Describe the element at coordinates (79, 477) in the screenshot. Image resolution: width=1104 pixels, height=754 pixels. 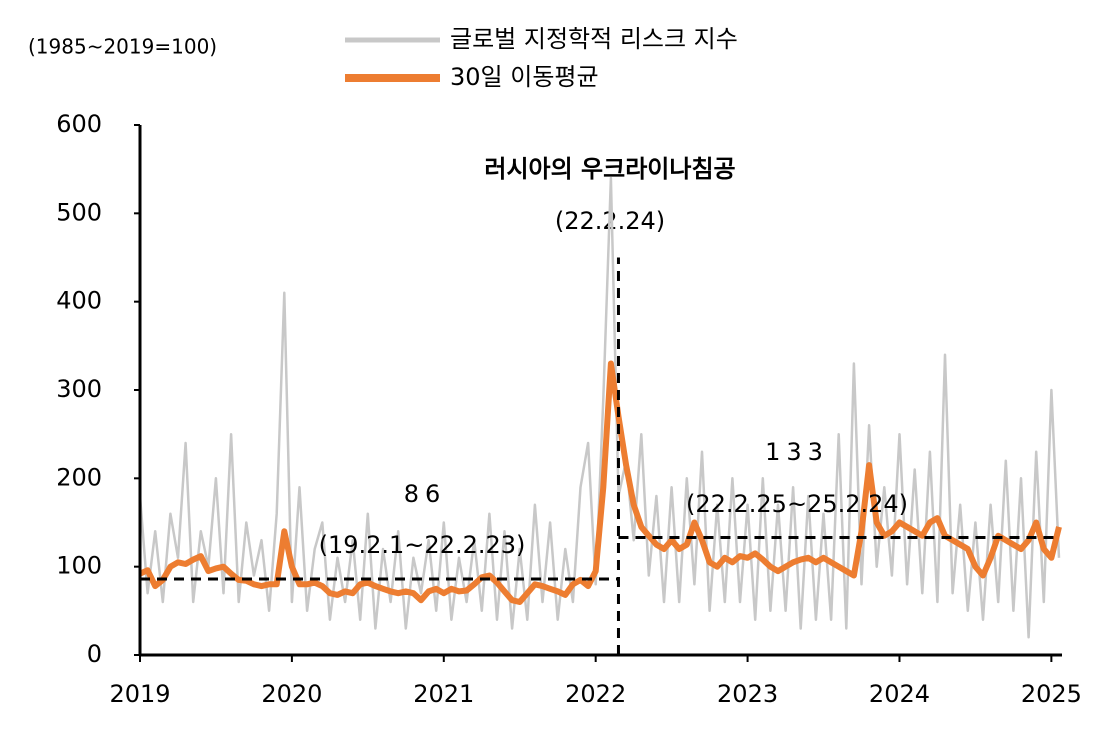
I see `y-tick-label: 200` at that location.